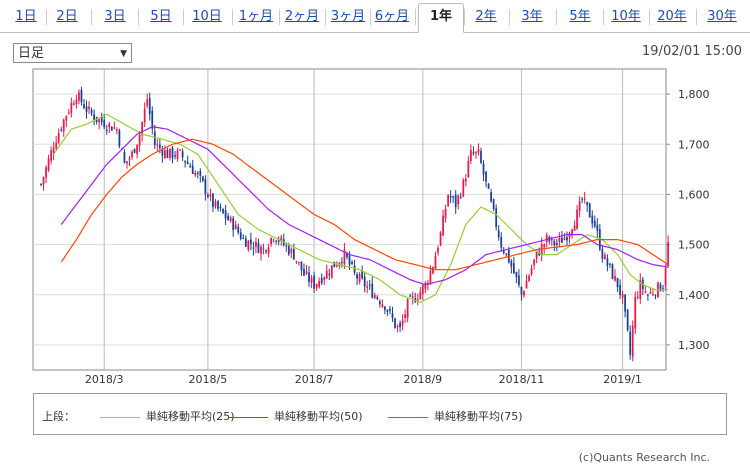 The height and width of the screenshot is (470, 750). I want to click on tab-13: 5年, so click(580, 16).